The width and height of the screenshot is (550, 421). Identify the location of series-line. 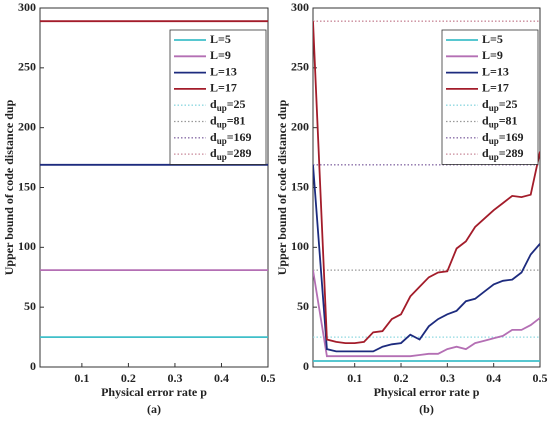
(426, 313).